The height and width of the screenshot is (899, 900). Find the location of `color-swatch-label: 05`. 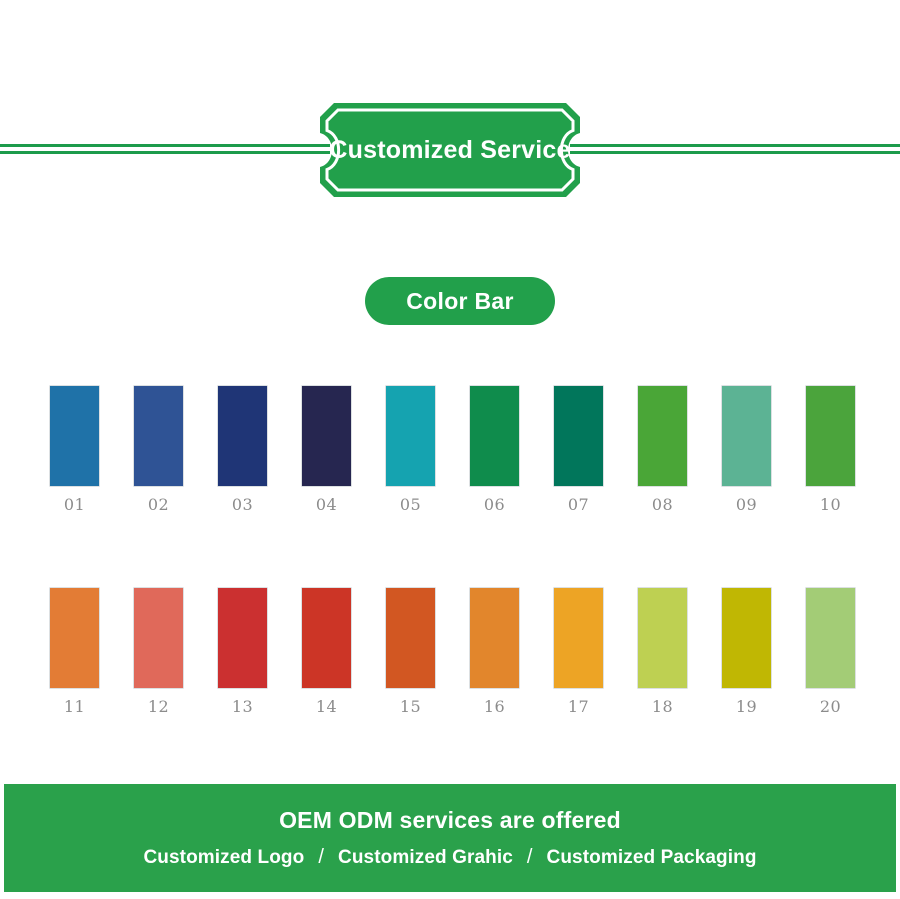

color-swatch-label: 05 is located at coordinates (410, 504).